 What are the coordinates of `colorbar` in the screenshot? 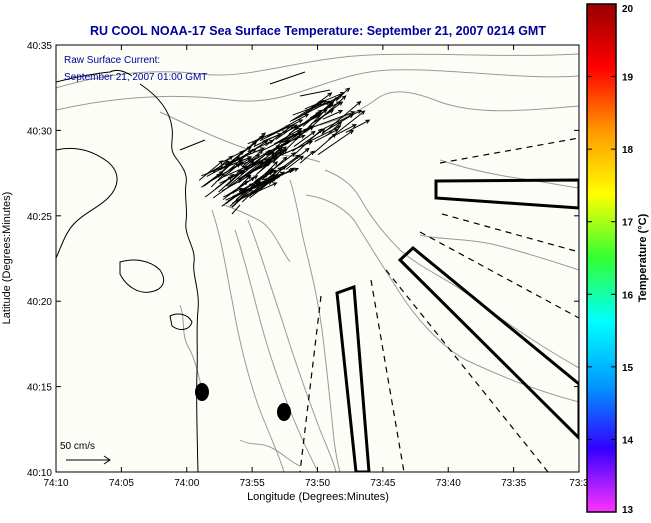 It's located at (601, 258).